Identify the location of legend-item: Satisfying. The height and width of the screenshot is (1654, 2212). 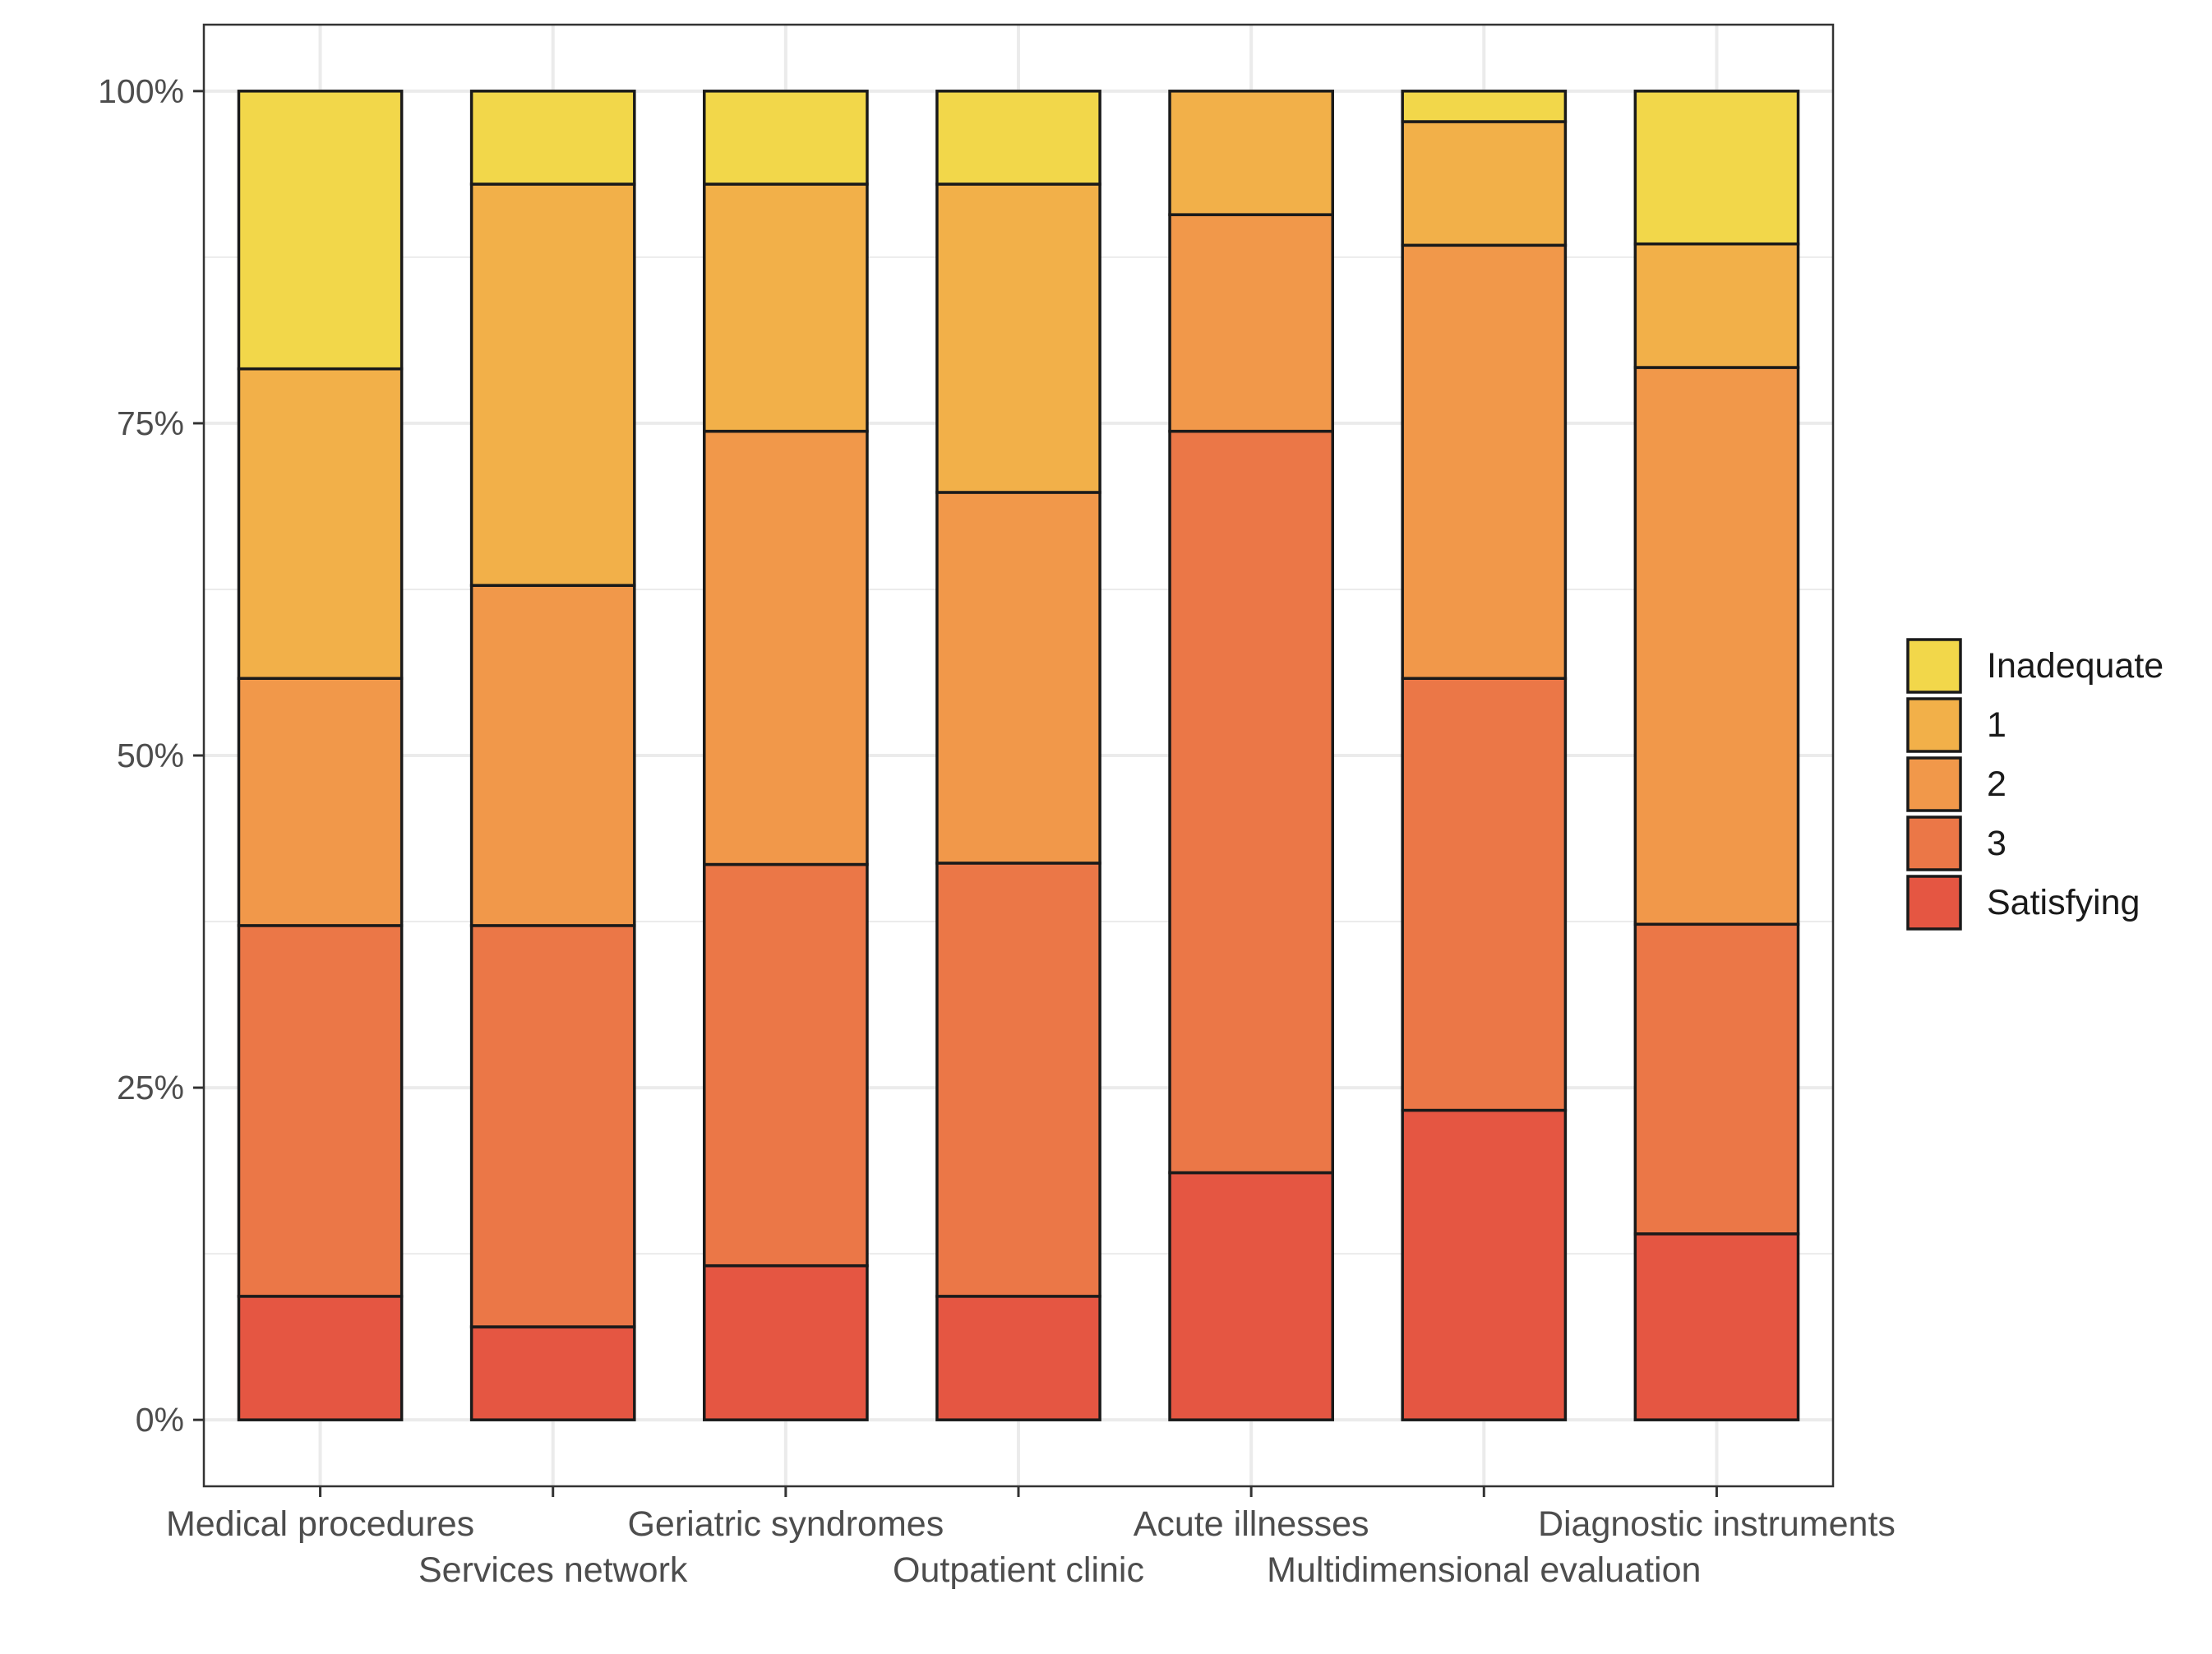
(2023, 903).